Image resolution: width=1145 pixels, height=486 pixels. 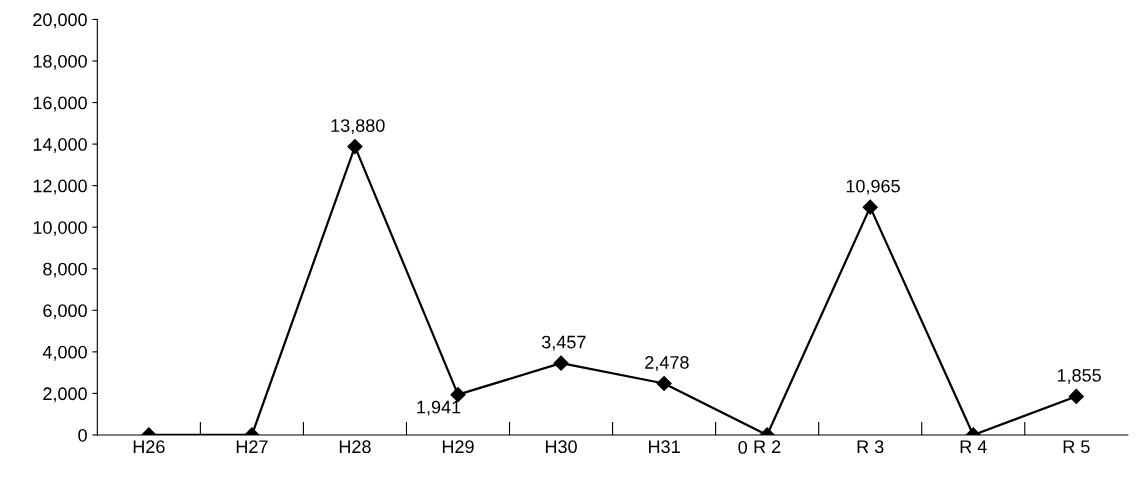 I want to click on x-tick-label: H28, so click(x=355, y=447).